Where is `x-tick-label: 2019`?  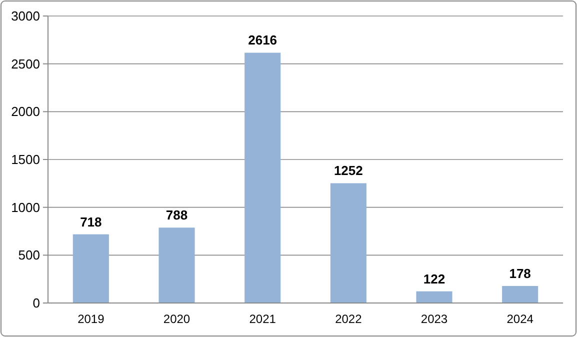
x-tick-label: 2019 is located at coordinates (91, 319).